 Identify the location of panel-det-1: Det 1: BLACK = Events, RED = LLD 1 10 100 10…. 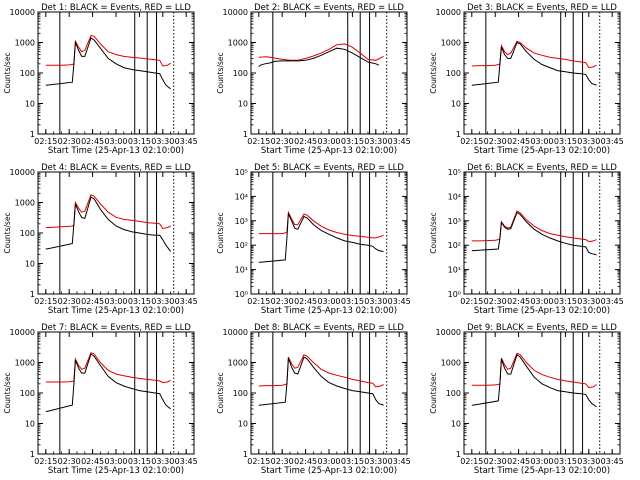
(100, 79).